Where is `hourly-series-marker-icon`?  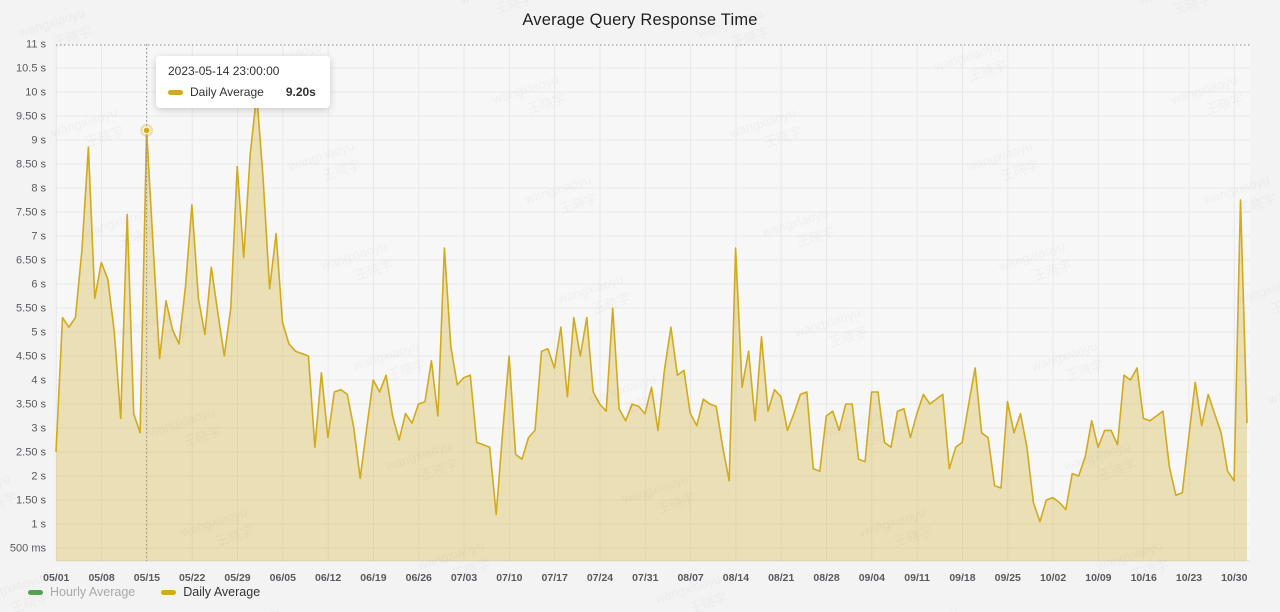
hourly-series-marker-icon is located at coordinates (35, 592).